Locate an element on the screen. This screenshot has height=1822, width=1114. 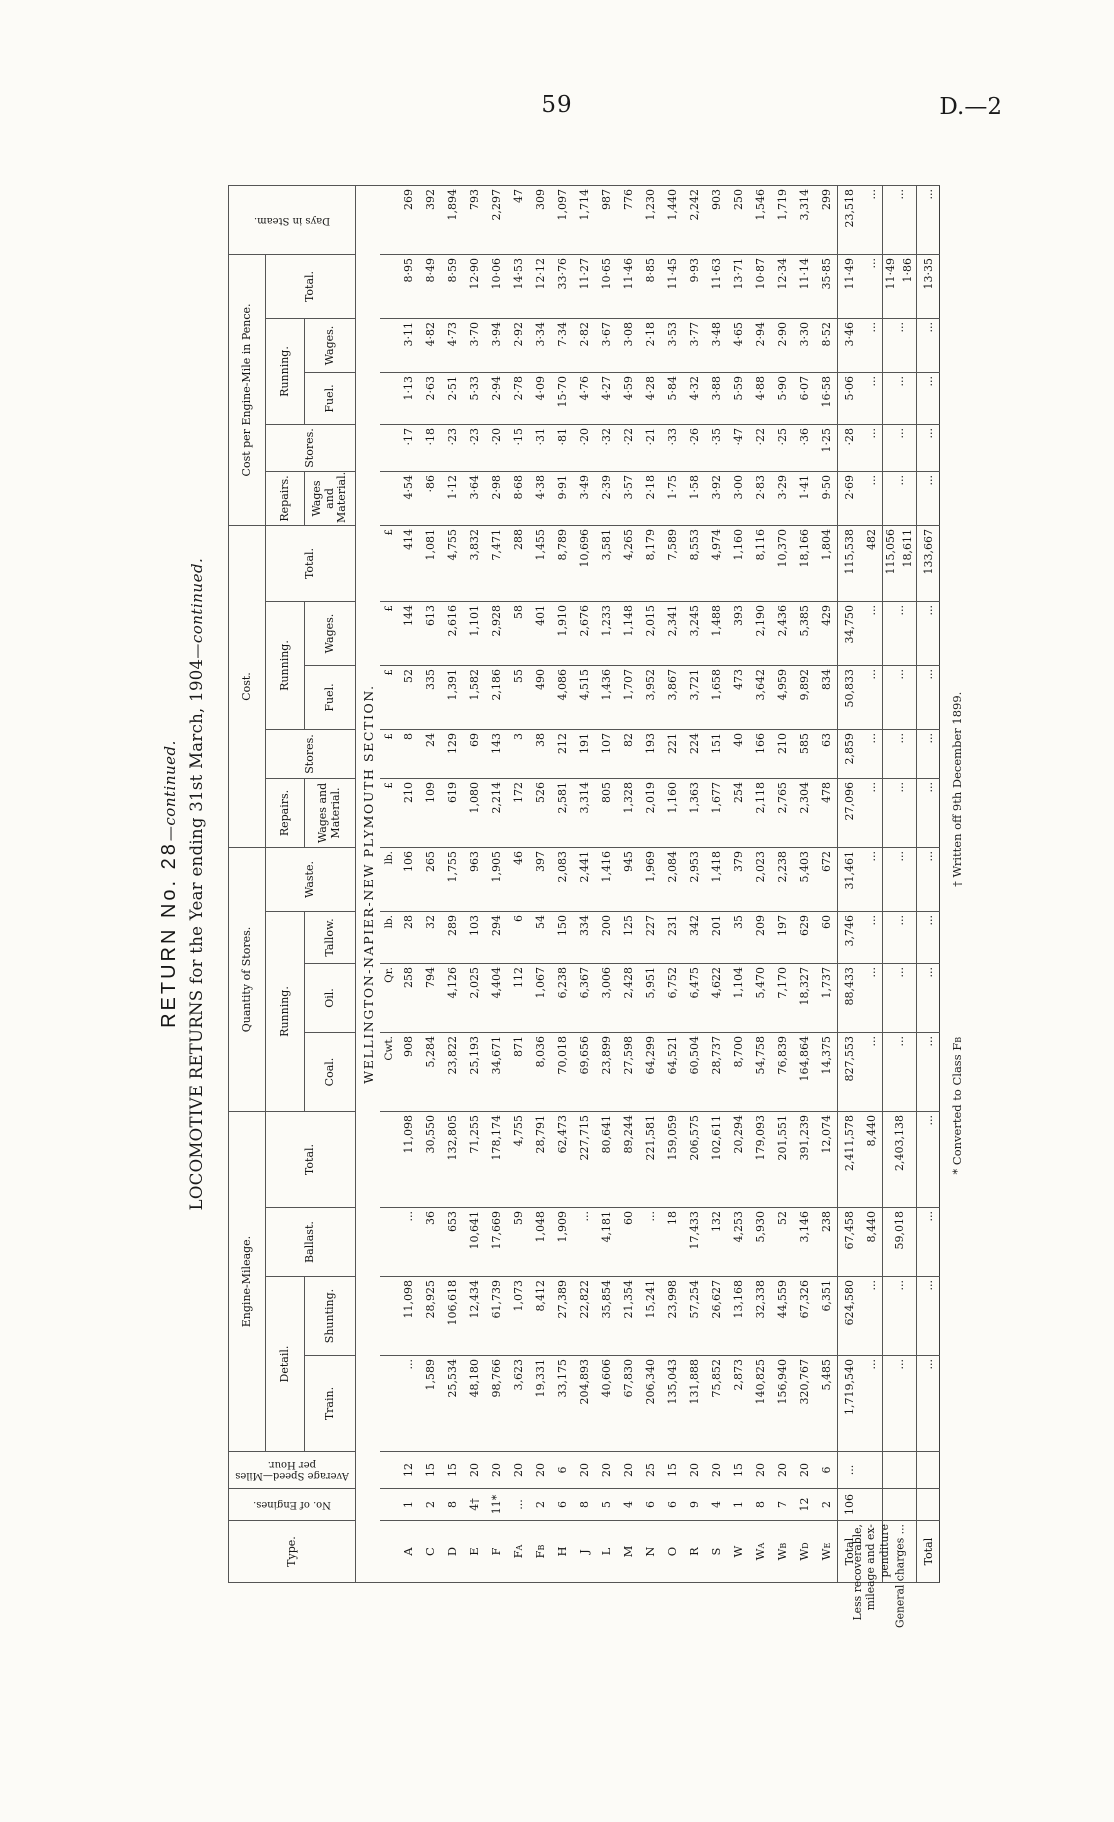
cell-train: 156,940 is located at coordinates (782, 1403).